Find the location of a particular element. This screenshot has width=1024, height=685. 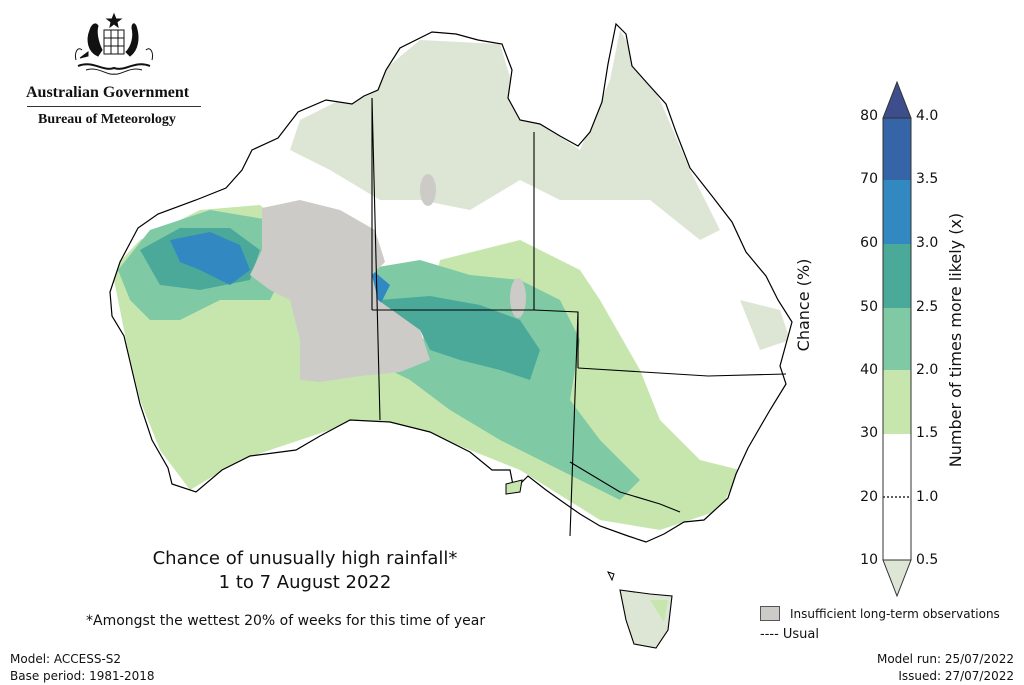

colorbar-left-axis-label: Chance (%) is located at coordinates (803, 305).